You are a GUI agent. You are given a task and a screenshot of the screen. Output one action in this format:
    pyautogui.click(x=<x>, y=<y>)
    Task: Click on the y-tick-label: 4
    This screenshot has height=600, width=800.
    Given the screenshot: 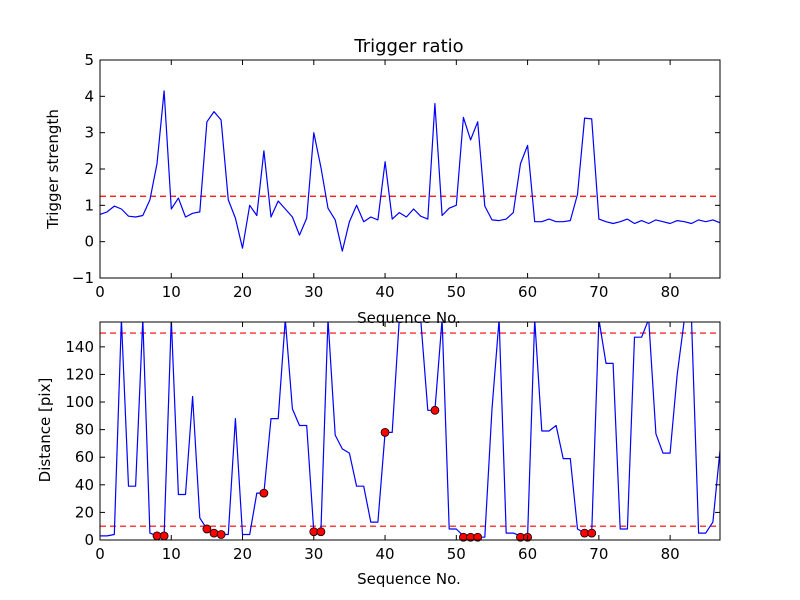 What is the action you would take?
    pyautogui.click(x=89, y=96)
    